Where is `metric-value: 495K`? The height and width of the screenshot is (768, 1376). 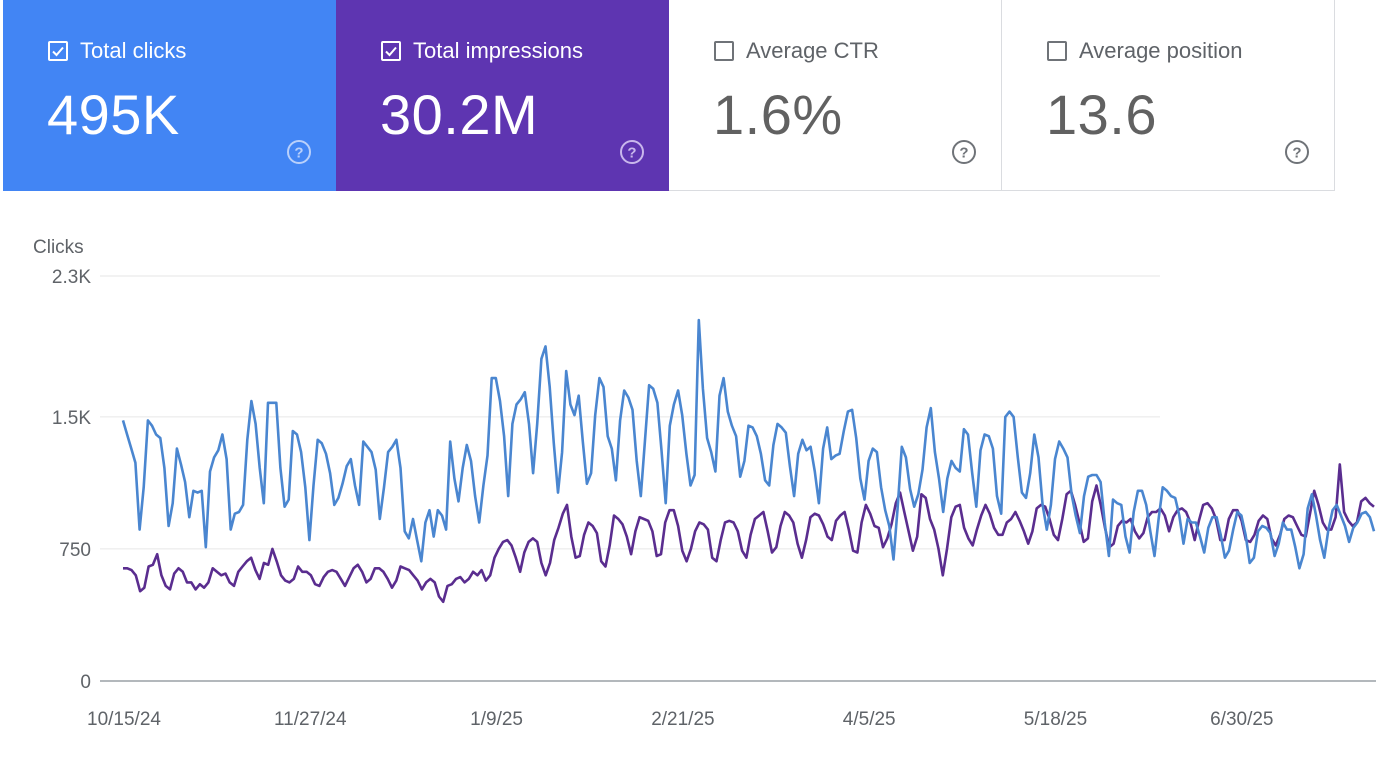
metric-value: 495K is located at coordinates (113, 114).